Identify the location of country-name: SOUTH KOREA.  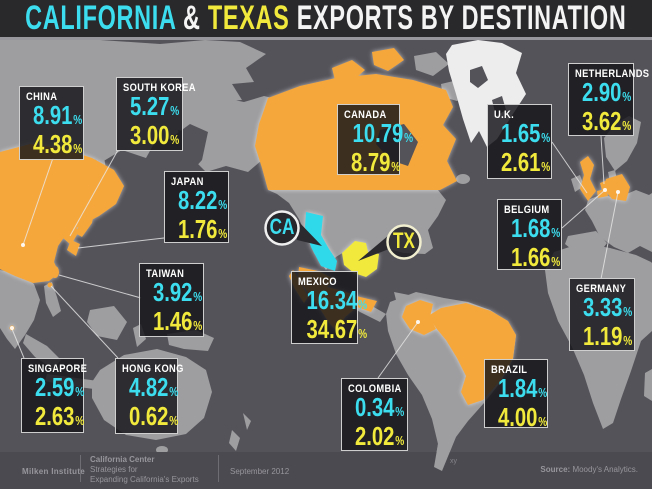
(159, 88).